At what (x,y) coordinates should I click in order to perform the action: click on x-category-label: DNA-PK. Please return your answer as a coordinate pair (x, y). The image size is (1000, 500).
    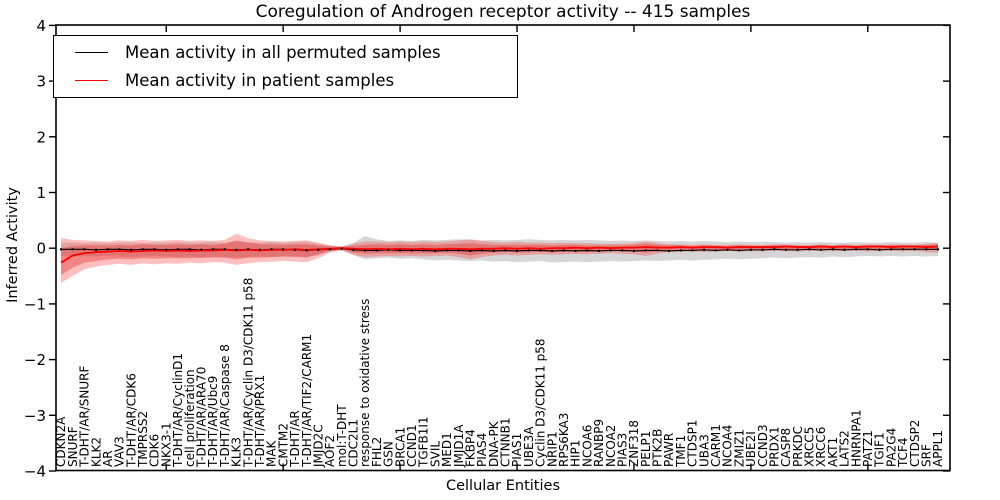
    Looking at the image, I should click on (494, 443).